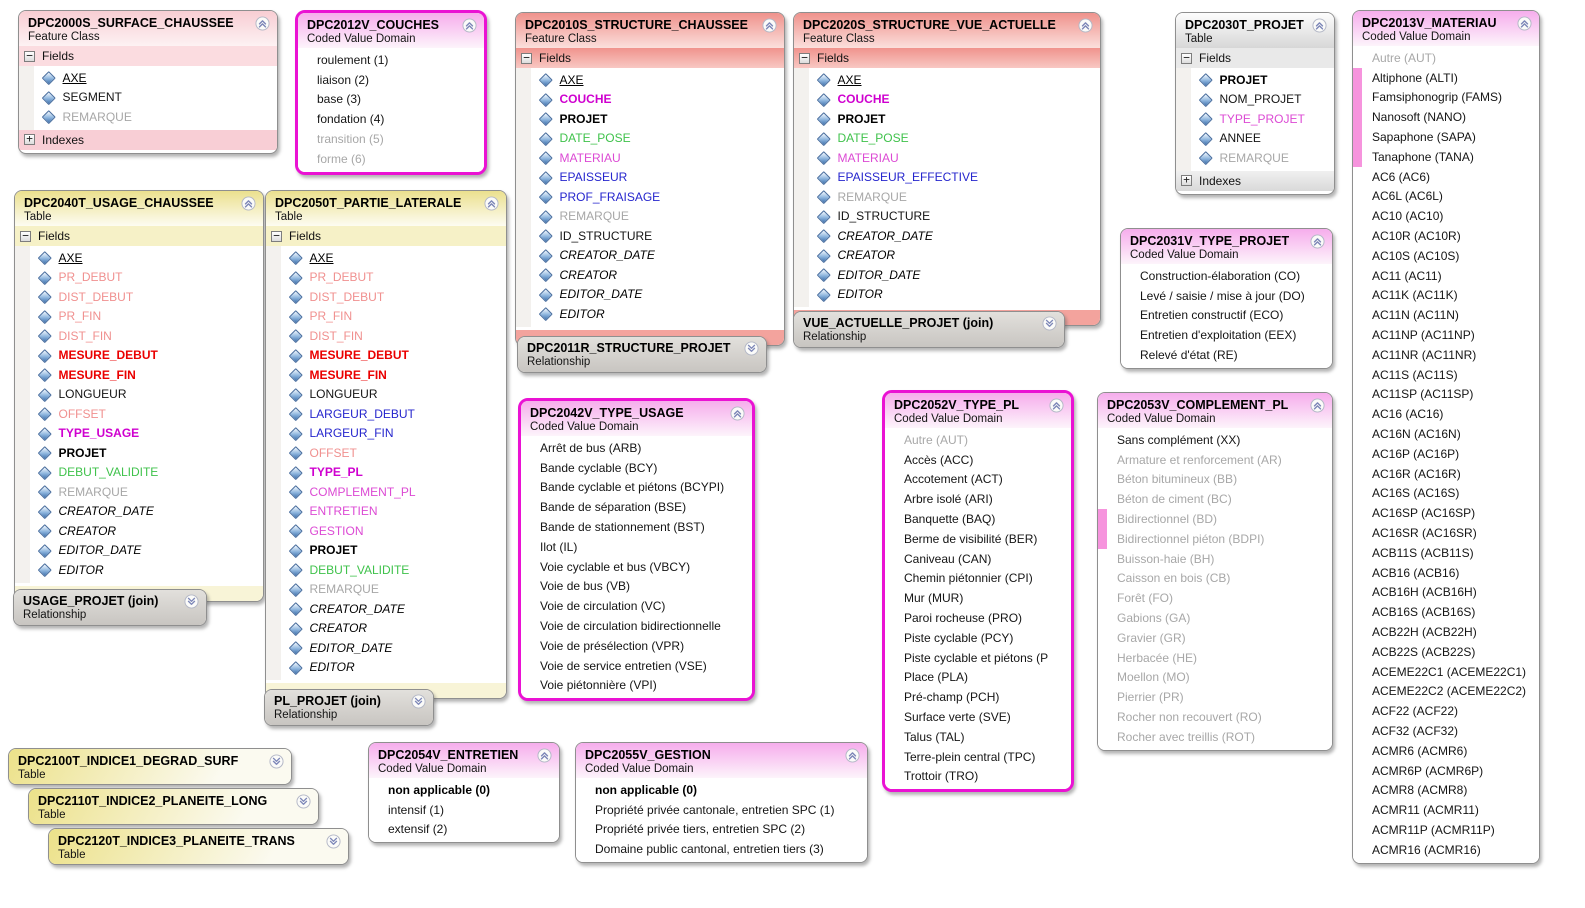 This screenshot has height=908, width=1585. I want to click on minus-icon: −, so click(1186, 58).